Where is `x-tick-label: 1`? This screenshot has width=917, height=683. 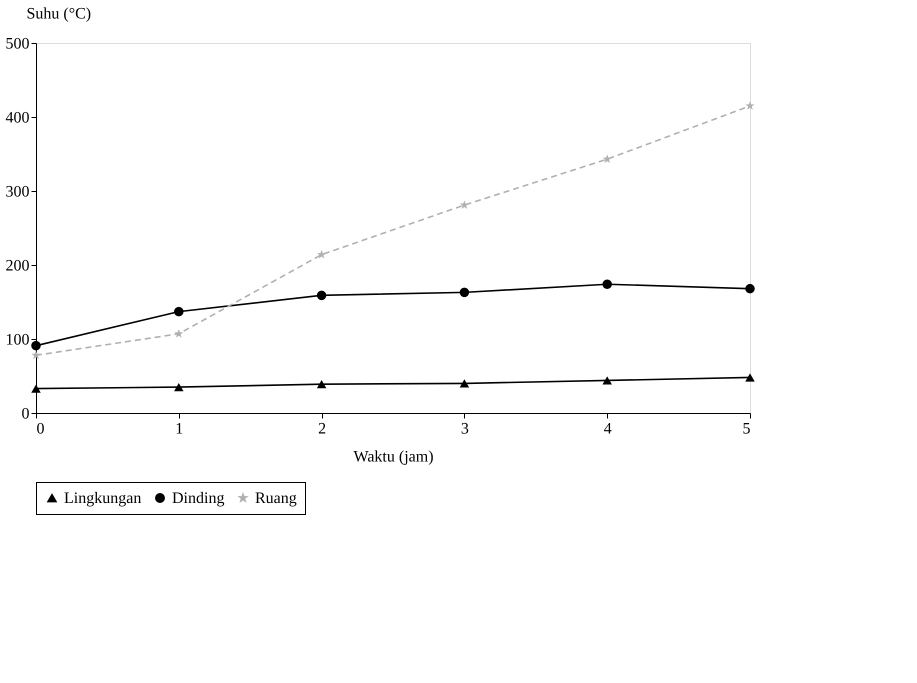 x-tick-label: 1 is located at coordinates (179, 429).